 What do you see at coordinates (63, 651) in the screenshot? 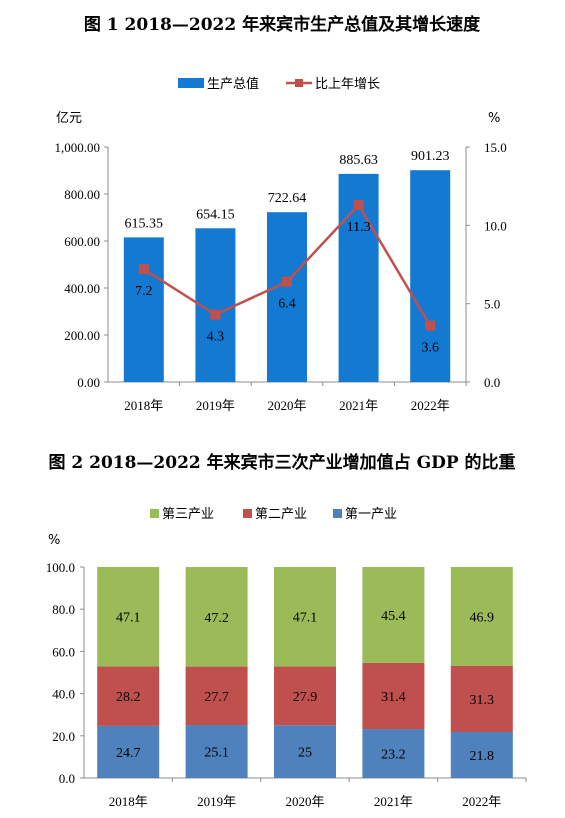
I see `y-tick-label: 60.0` at bounding box center [63, 651].